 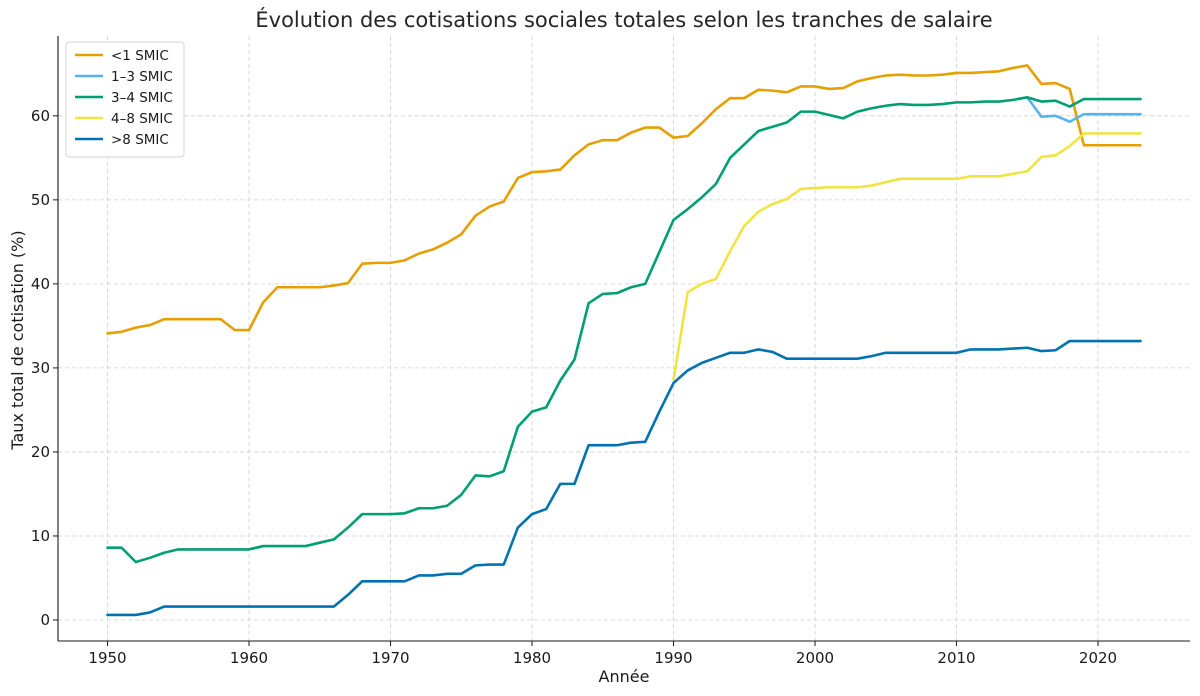 What do you see at coordinates (390, 658) in the screenshot?
I see `x-tick-label: 1970` at bounding box center [390, 658].